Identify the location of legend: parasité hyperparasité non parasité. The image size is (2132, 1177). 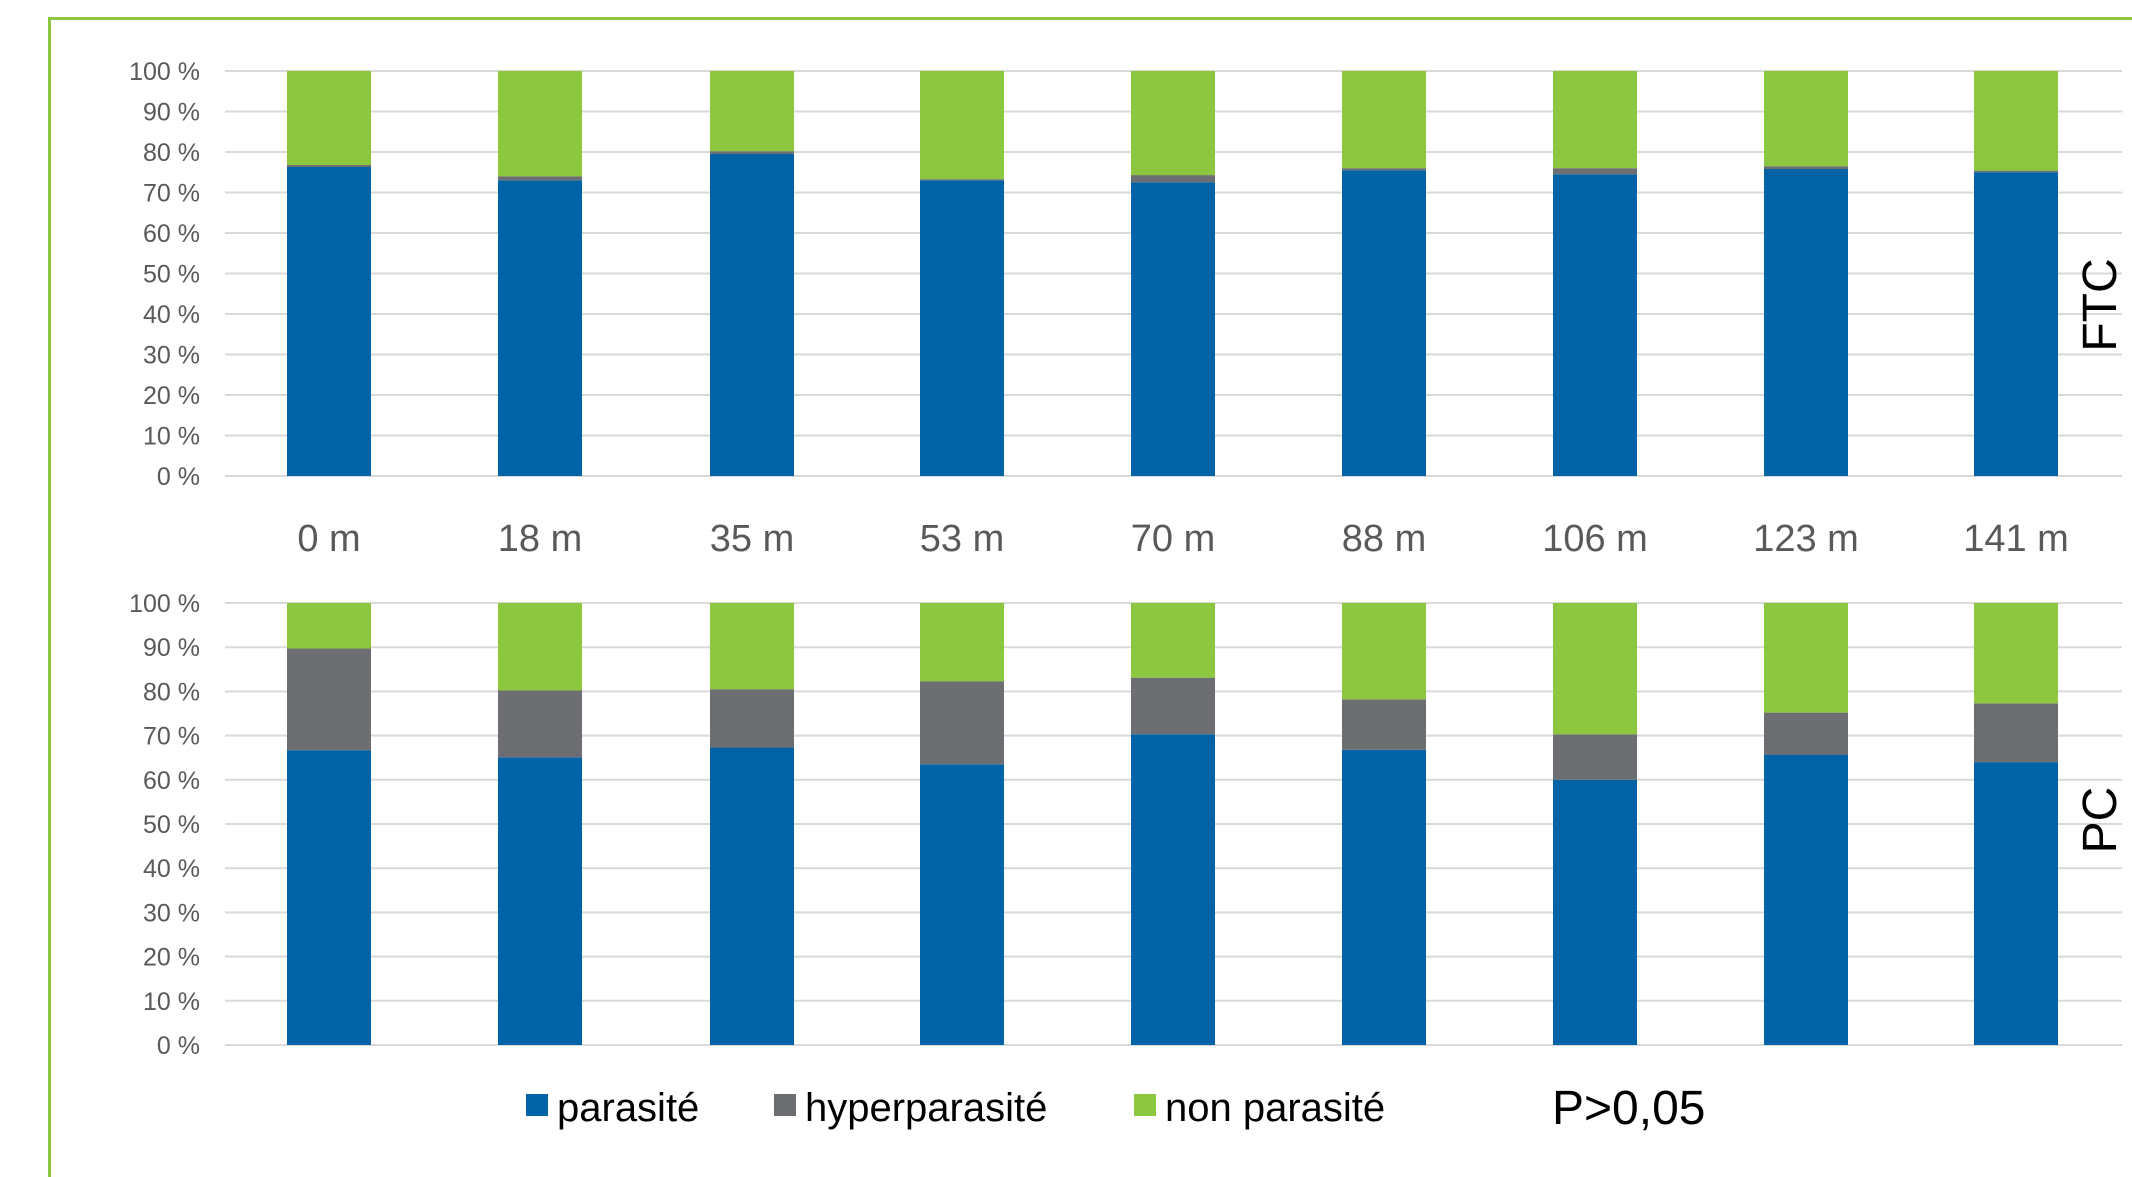
(955, 1108).